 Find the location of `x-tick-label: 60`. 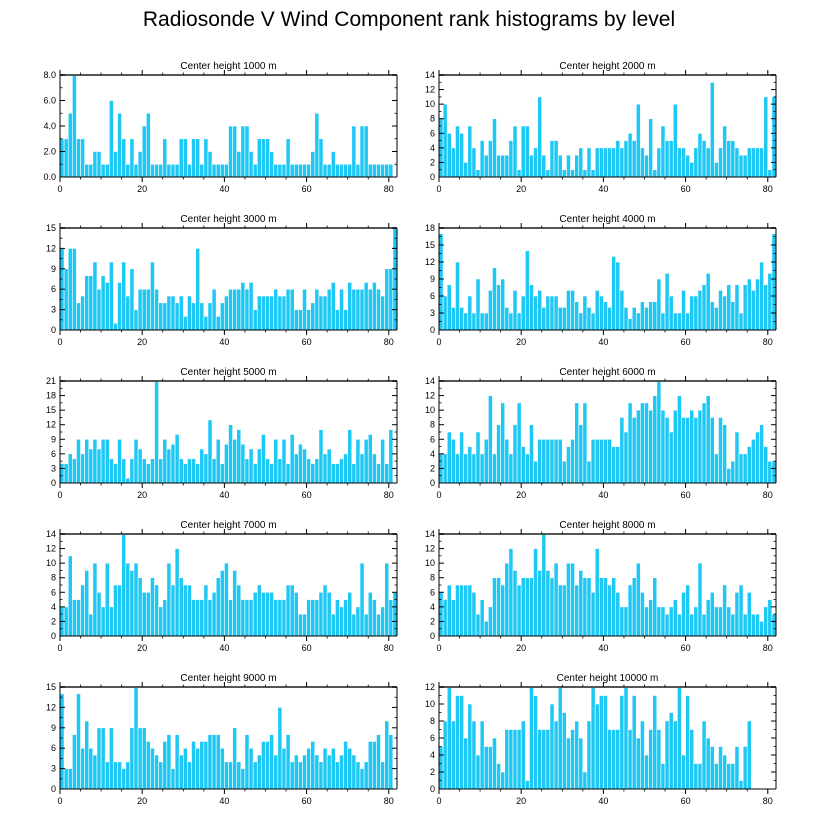

x-tick-label: 60 is located at coordinates (307, 189).